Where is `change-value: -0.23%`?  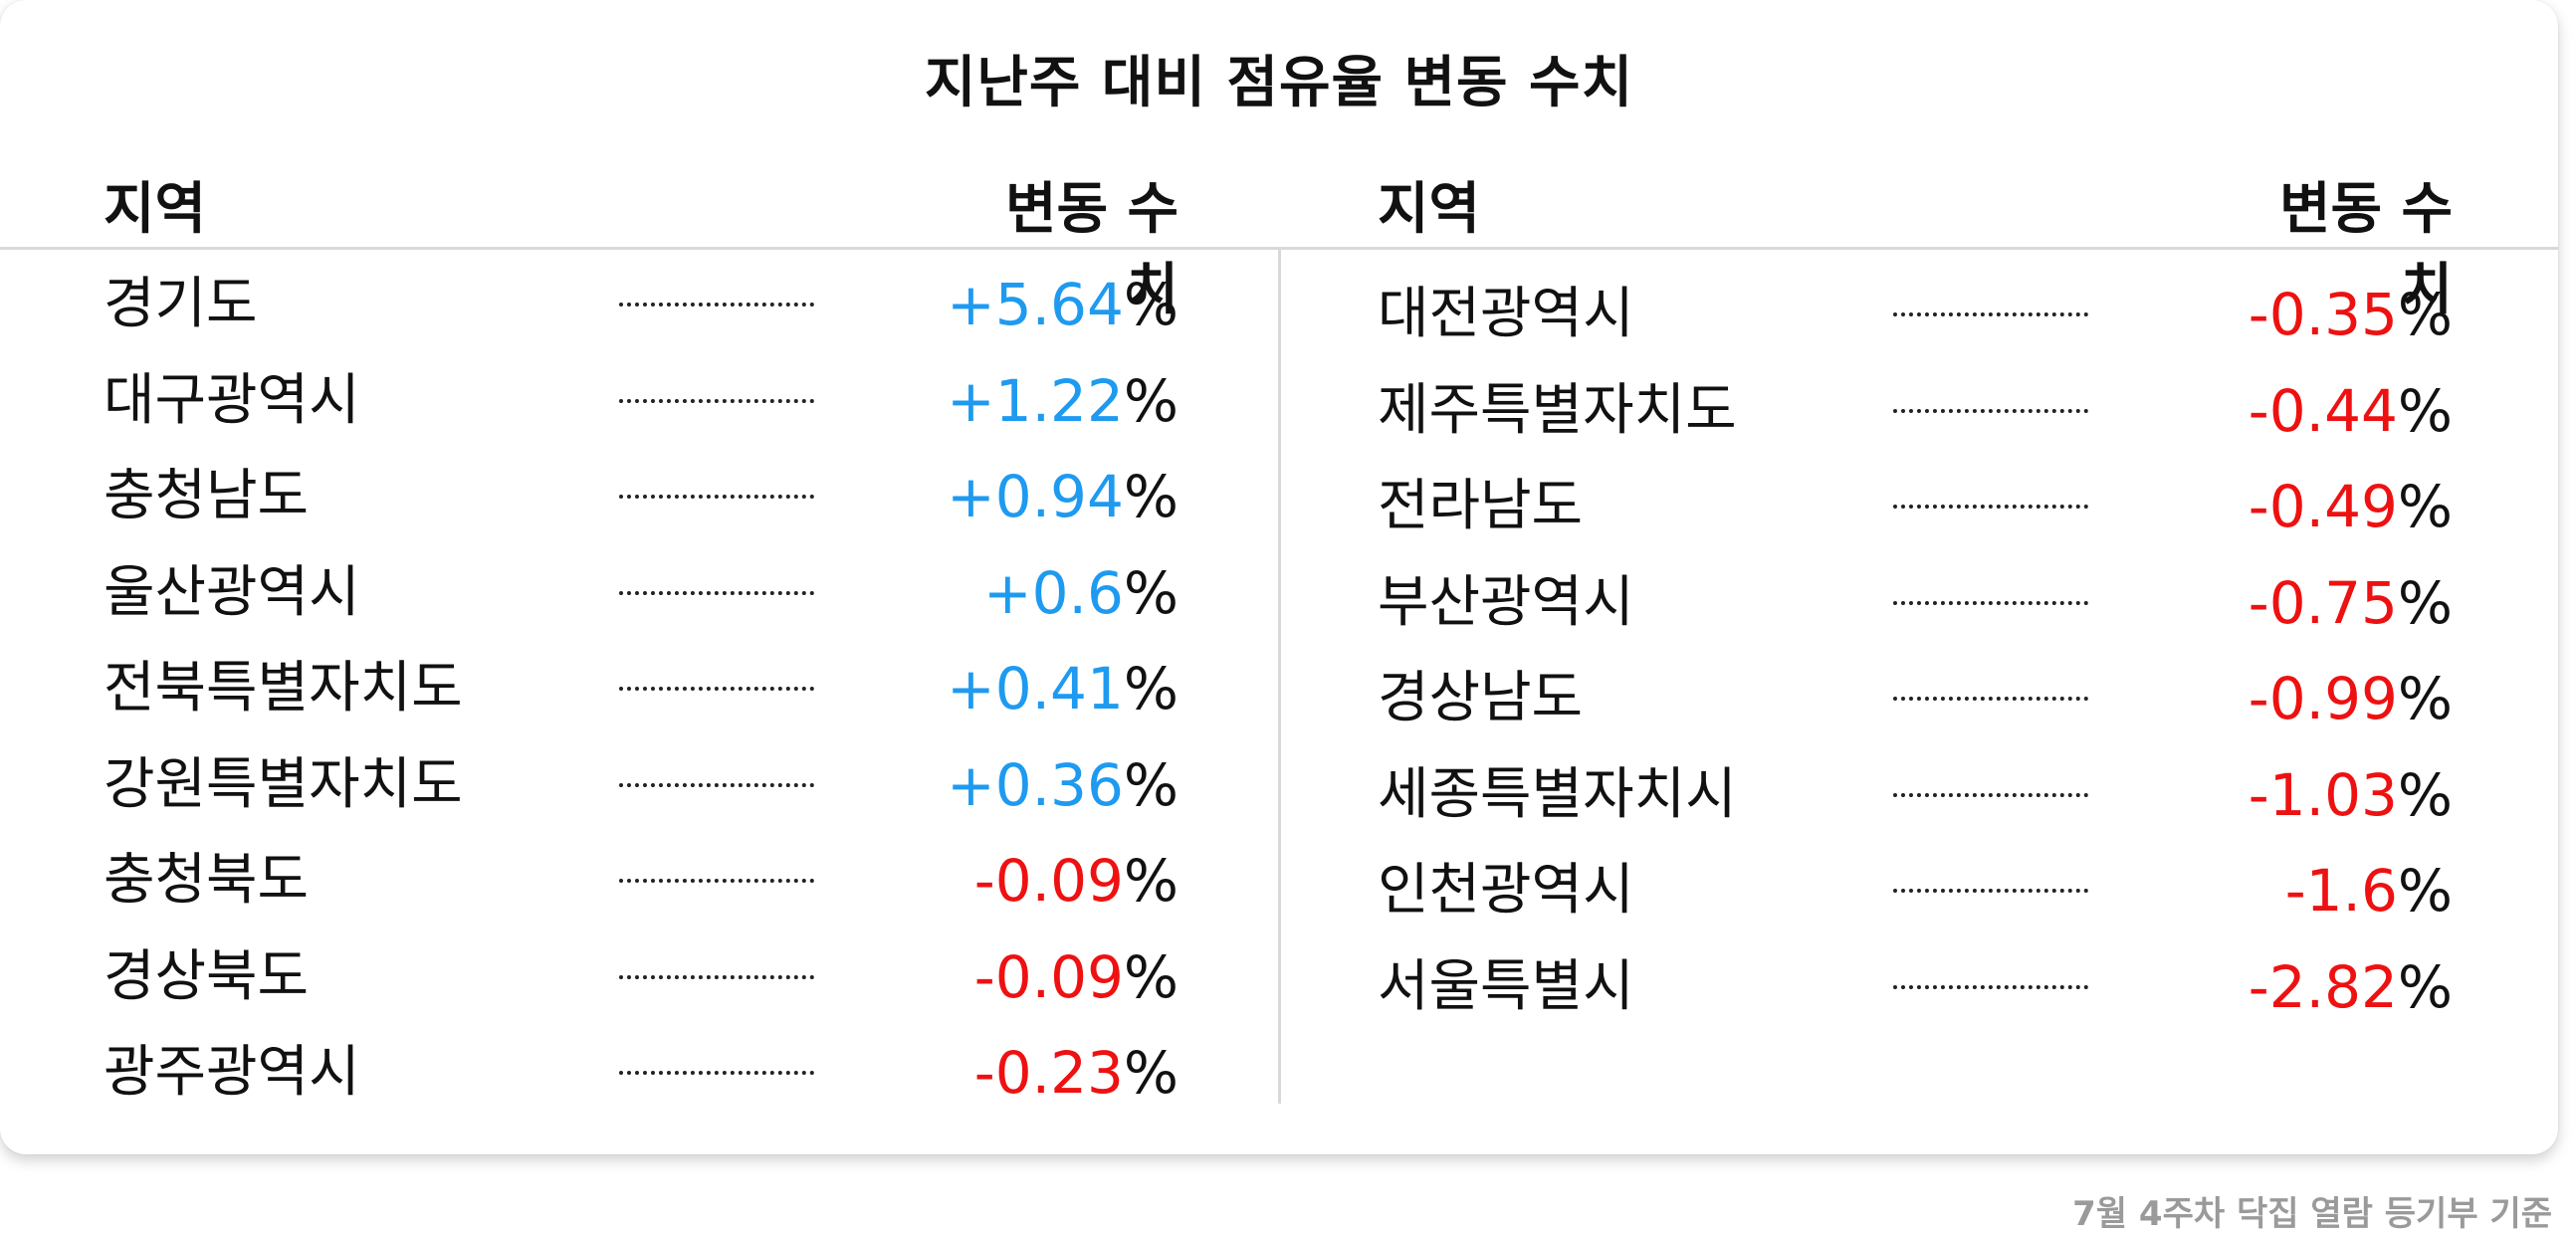 change-value: -0.23% is located at coordinates (1076, 1073).